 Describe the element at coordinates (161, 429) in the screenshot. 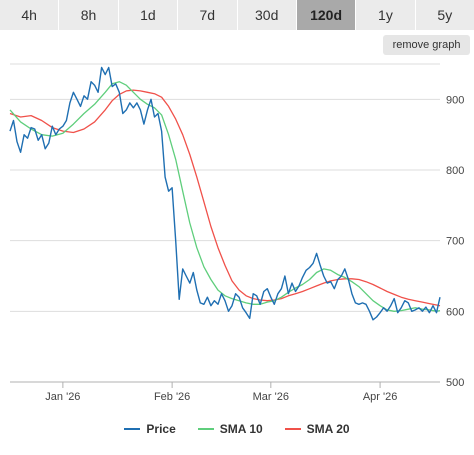

I see `legend-label-price: Price` at that location.